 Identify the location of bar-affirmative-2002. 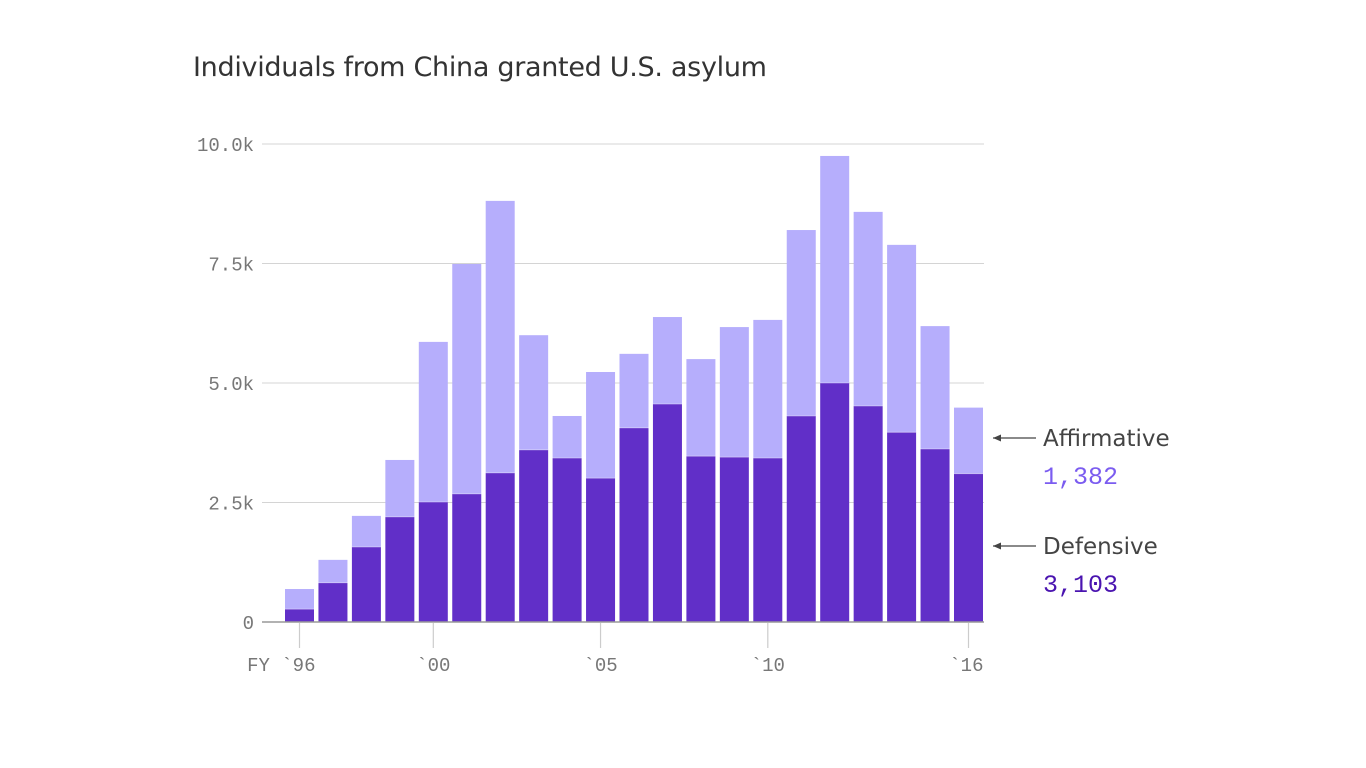
(500, 336).